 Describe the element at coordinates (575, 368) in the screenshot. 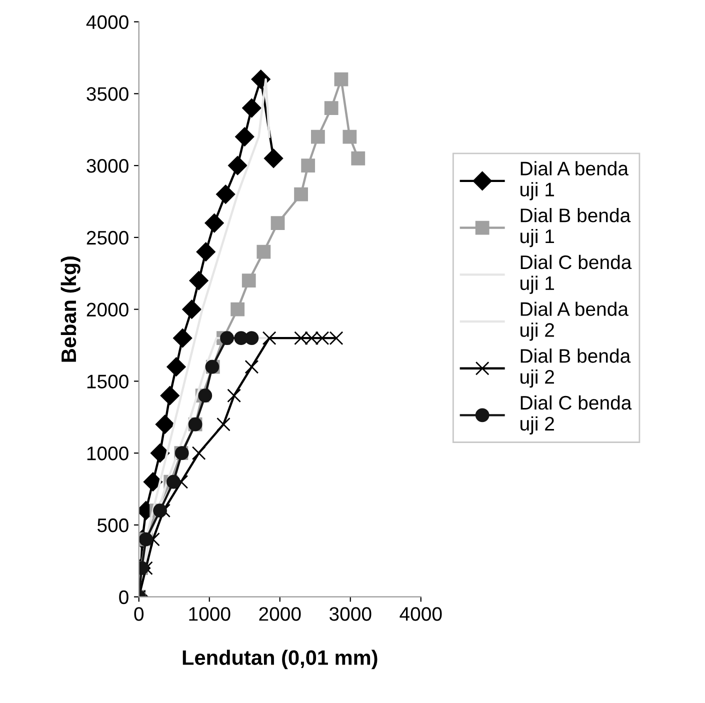

I see `legend-label: Dial B benda uji 2` at that location.